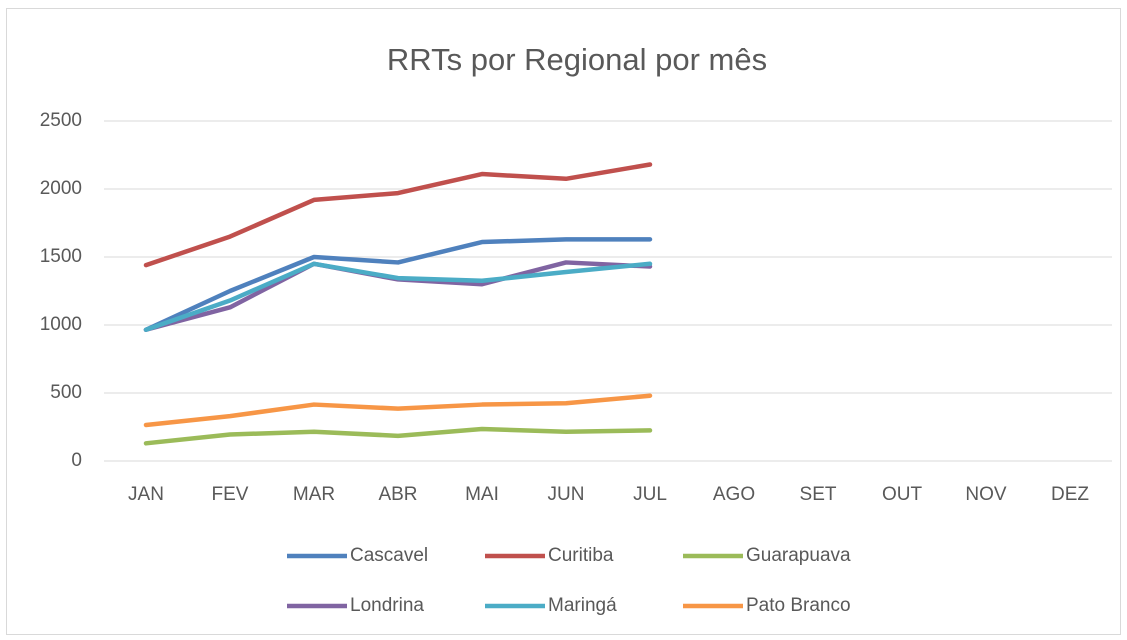 This screenshot has width=1127, height=640. Describe the element at coordinates (650, 494) in the screenshot. I see `x-tick-label: JUL` at that location.